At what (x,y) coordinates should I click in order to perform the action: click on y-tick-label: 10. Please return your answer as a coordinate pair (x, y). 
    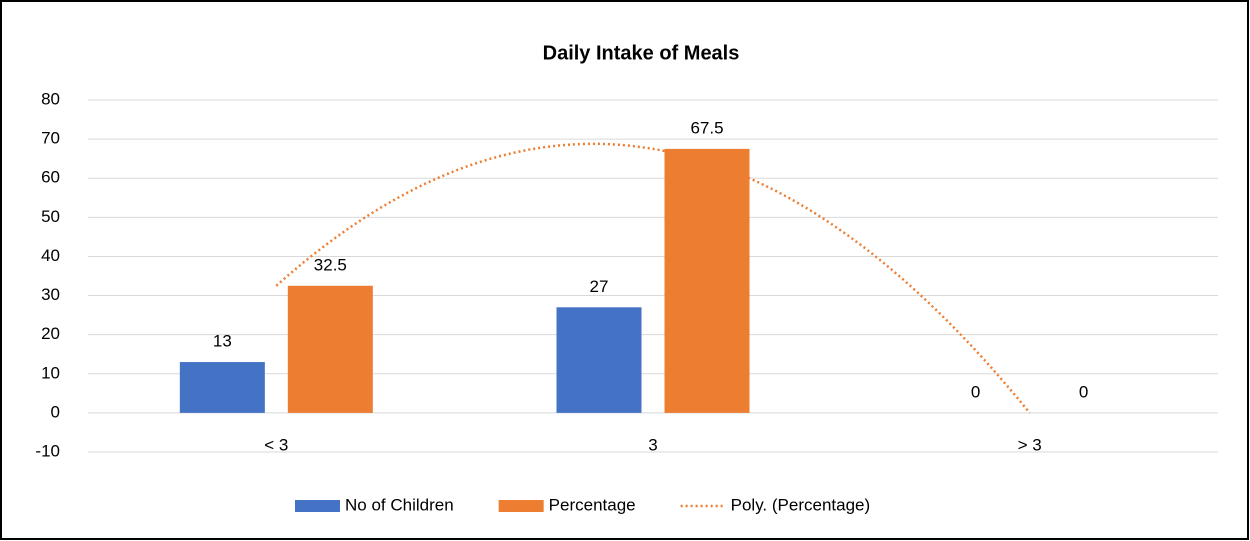
    Looking at the image, I should click on (50, 372).